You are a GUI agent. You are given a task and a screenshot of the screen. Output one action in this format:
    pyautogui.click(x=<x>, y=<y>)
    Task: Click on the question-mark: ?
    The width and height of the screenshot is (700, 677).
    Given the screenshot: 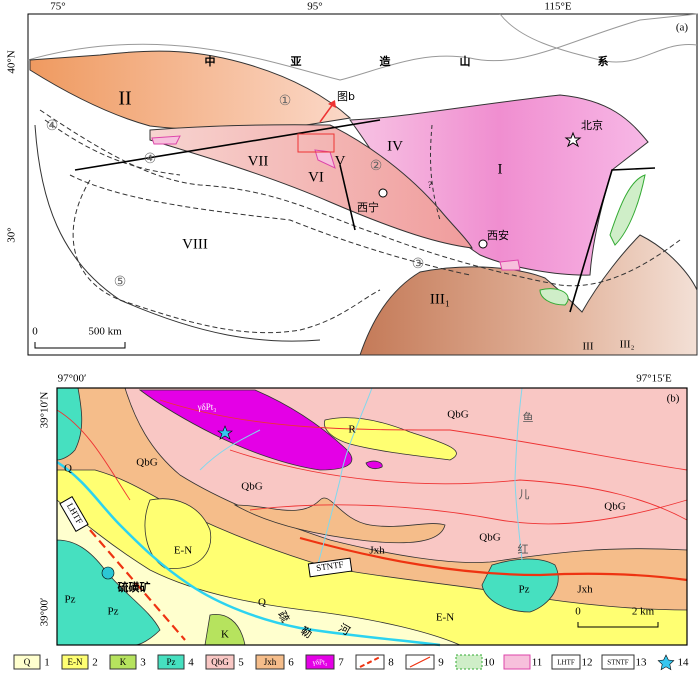 What is the action you would take?
    pyautogui.click(x=430, y=185)
    